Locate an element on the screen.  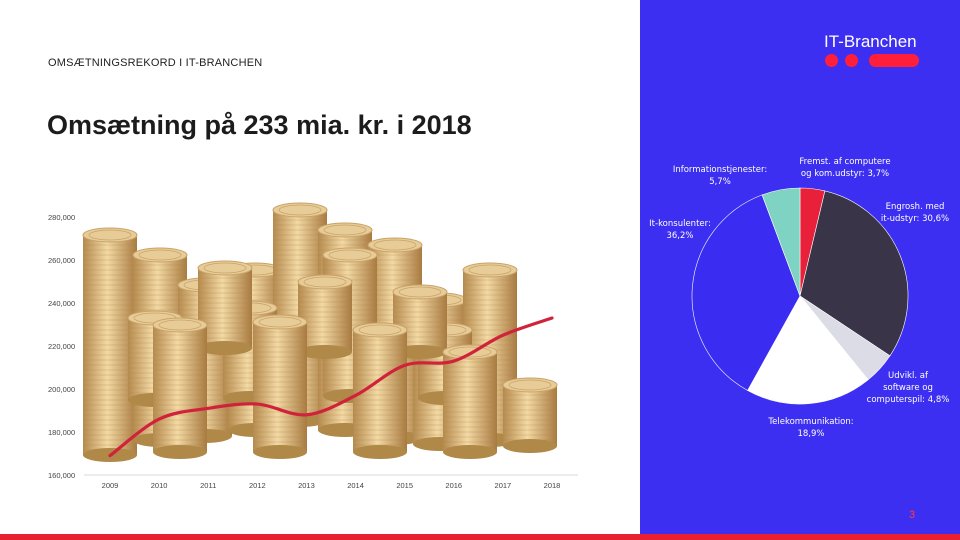
y-tick-label: 280,000 is located at coordinates (61, 217).